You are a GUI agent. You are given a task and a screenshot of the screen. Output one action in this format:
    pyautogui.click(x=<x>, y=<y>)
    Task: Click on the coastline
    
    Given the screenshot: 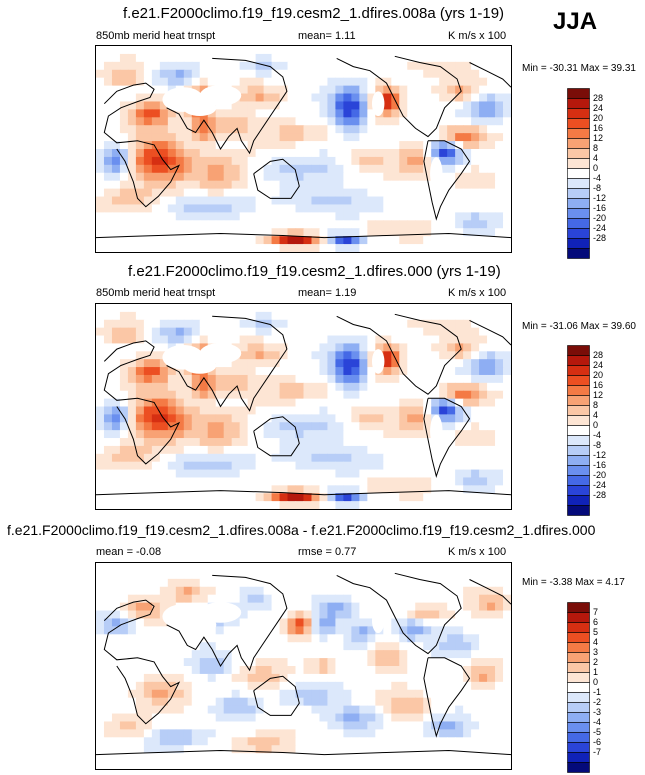 What is the action you would take?
    pyautogui.click(x=303, y=493)
    